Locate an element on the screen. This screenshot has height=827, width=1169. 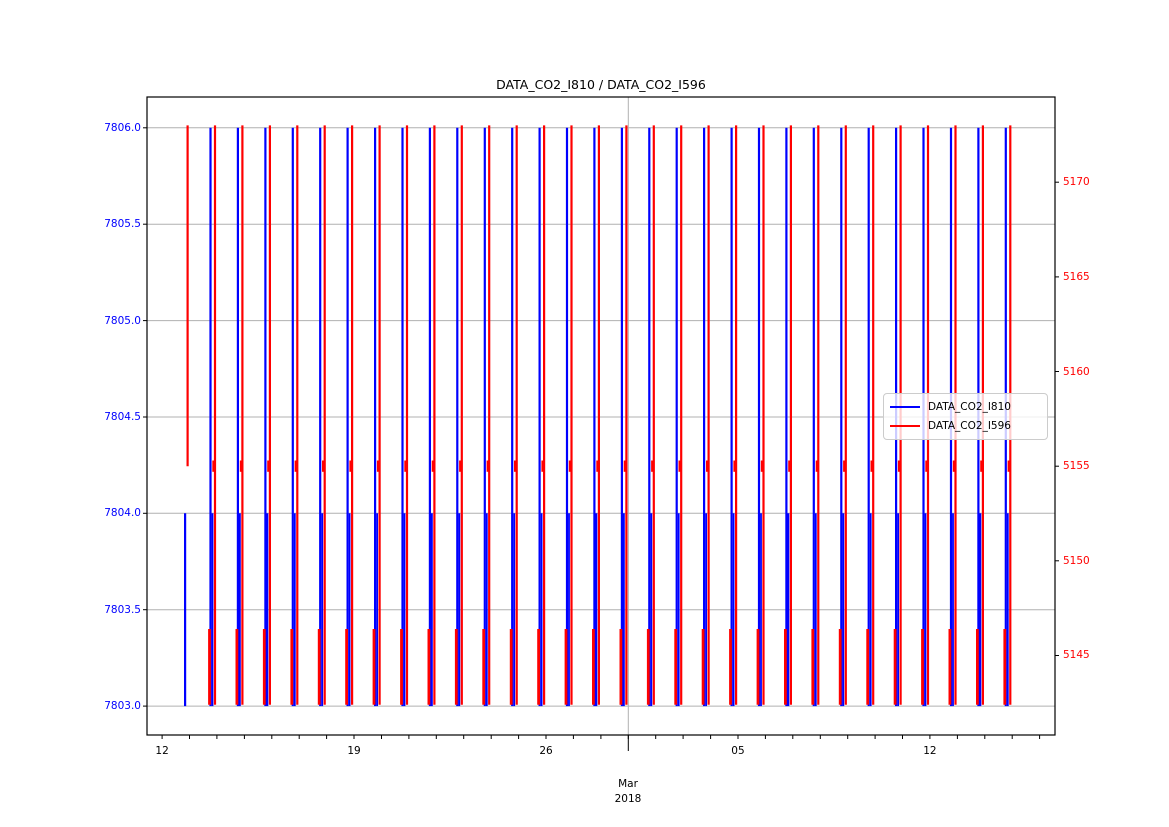
x-tick-label: 19 is located at coordinates (354, 751).